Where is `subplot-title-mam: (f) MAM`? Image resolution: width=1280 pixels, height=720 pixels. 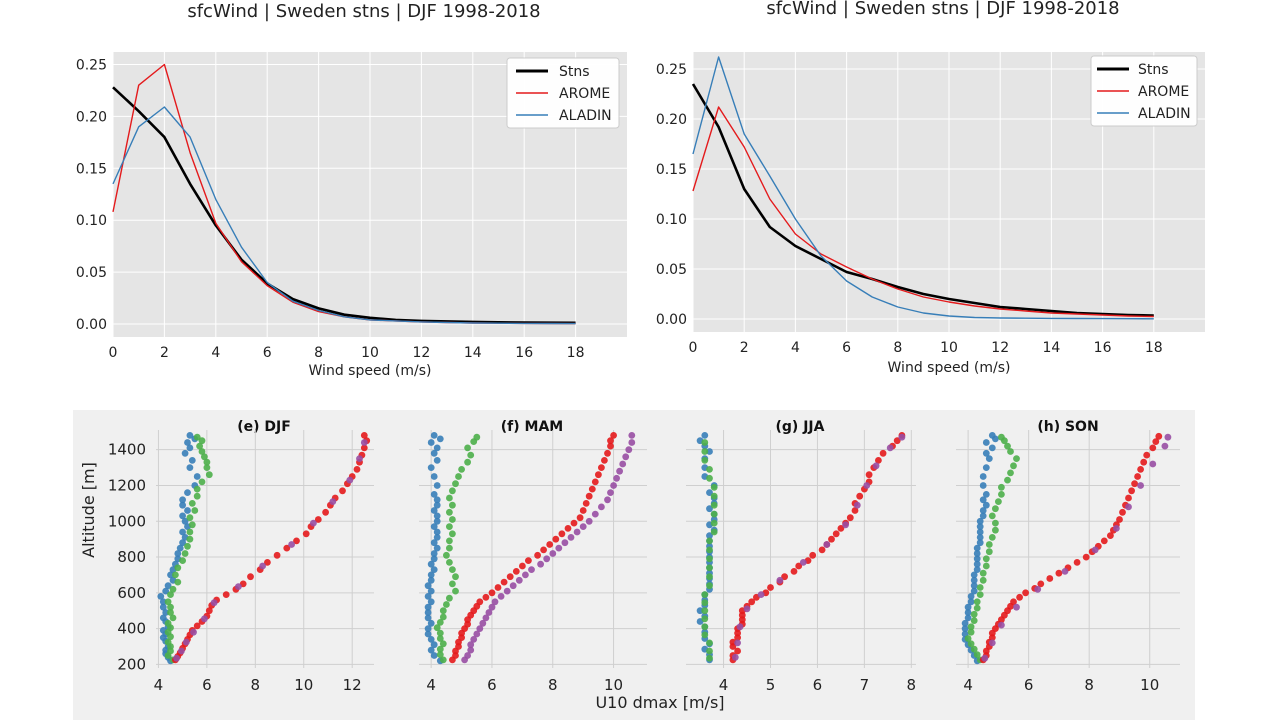
subplot-title-mam: (f) MAM is located at coordinates (532, 427).